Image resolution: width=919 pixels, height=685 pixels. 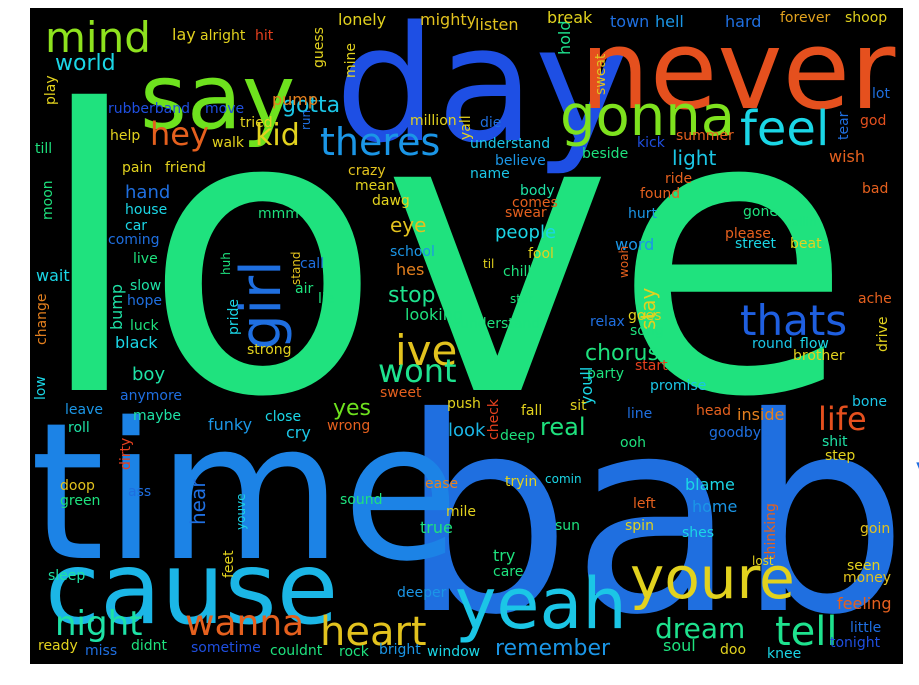 What do you see at coordinates (361, 500) in the screenshot?
I see `word: sound` at bounding box center [361, 500].